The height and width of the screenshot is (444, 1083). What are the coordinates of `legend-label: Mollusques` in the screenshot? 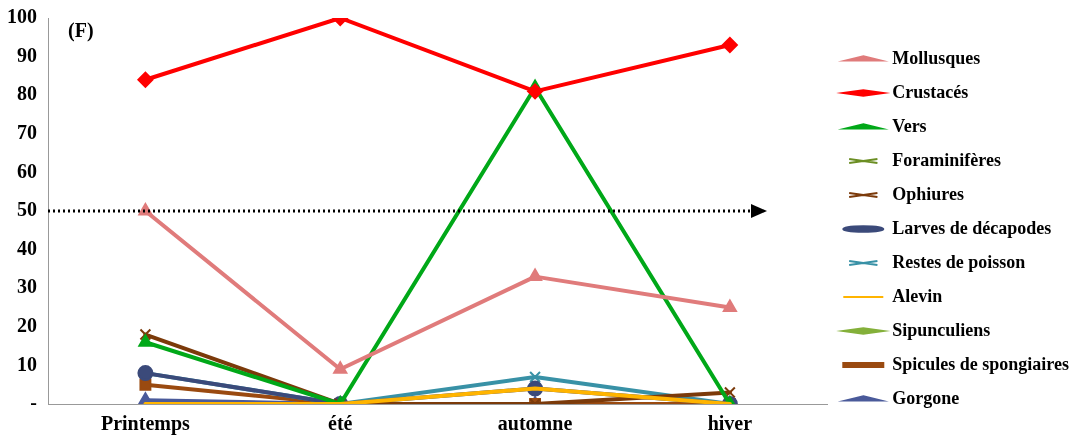 It's located at (936, 57).